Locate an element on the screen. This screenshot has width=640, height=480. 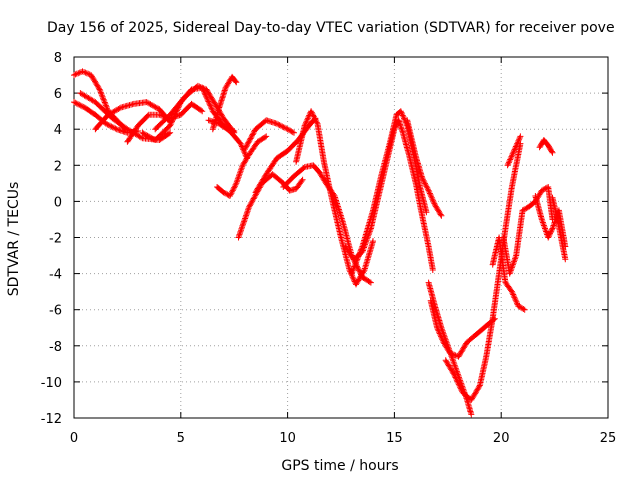
x-axis-label: GPS time / hours is located at coordinates (339, 466).